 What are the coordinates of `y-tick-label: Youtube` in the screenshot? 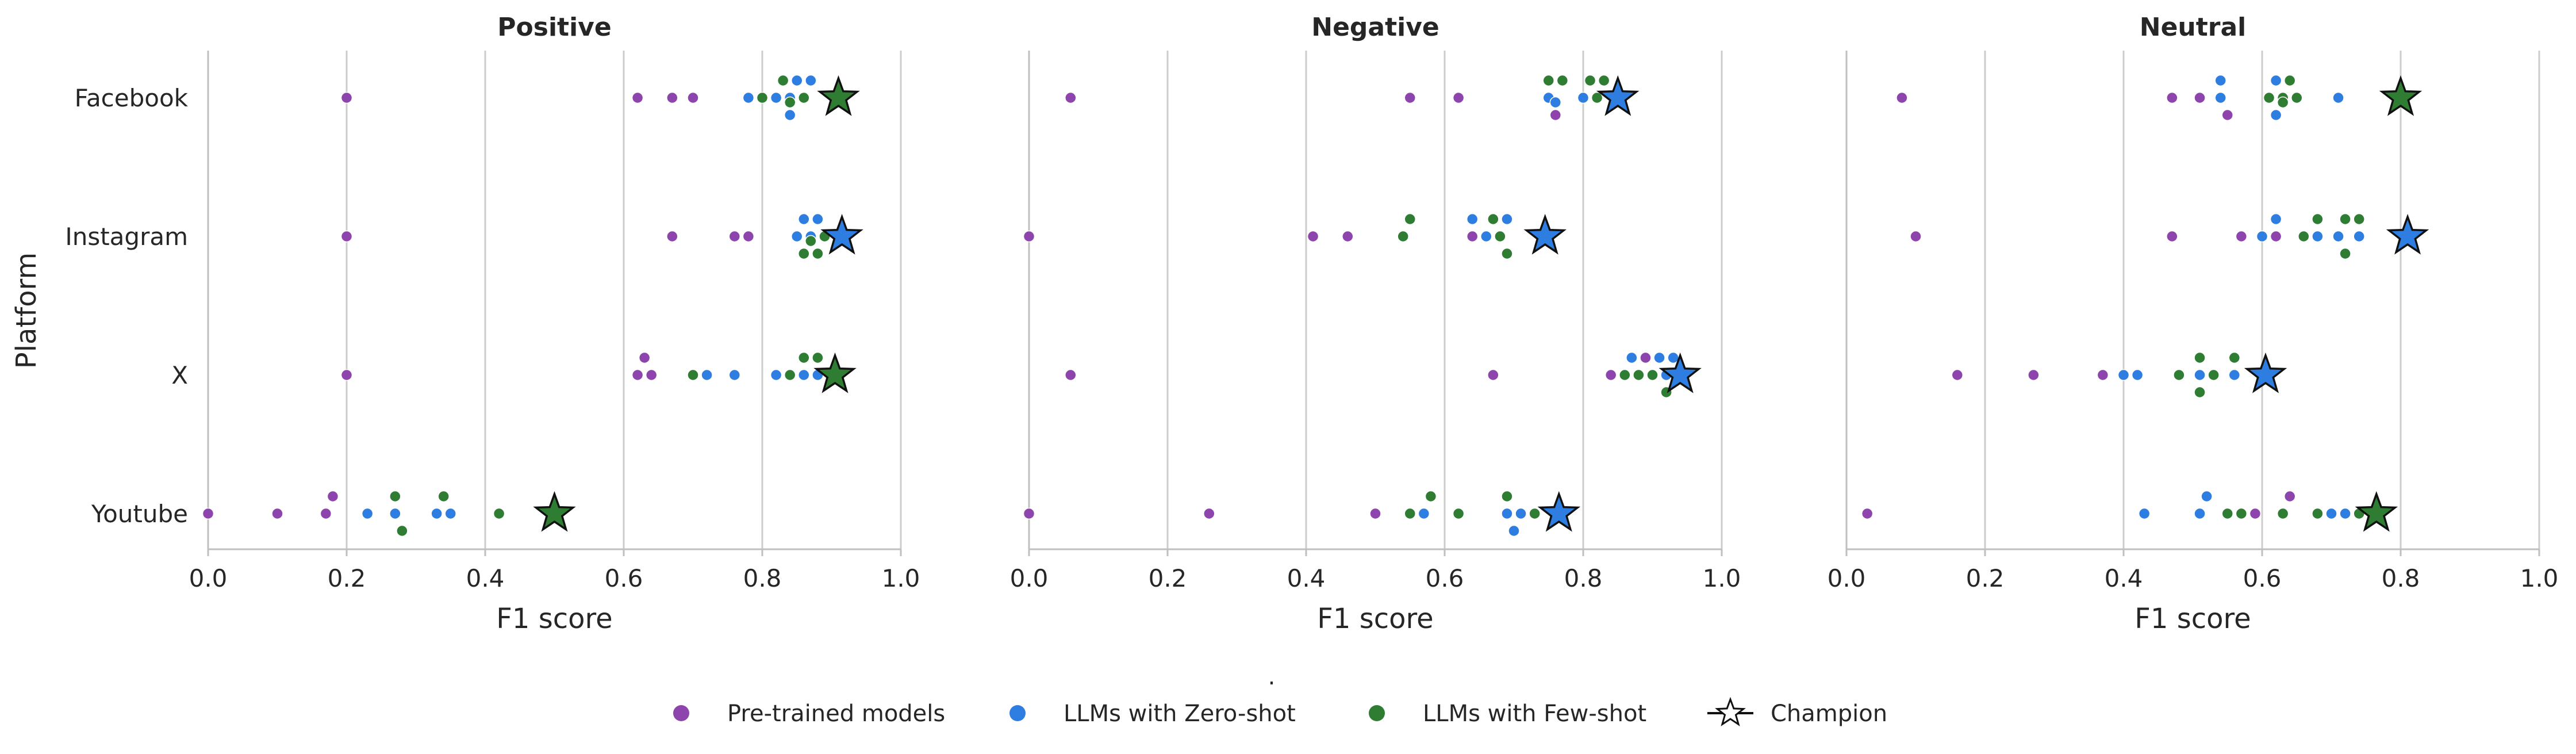 It's located at (139, 514).